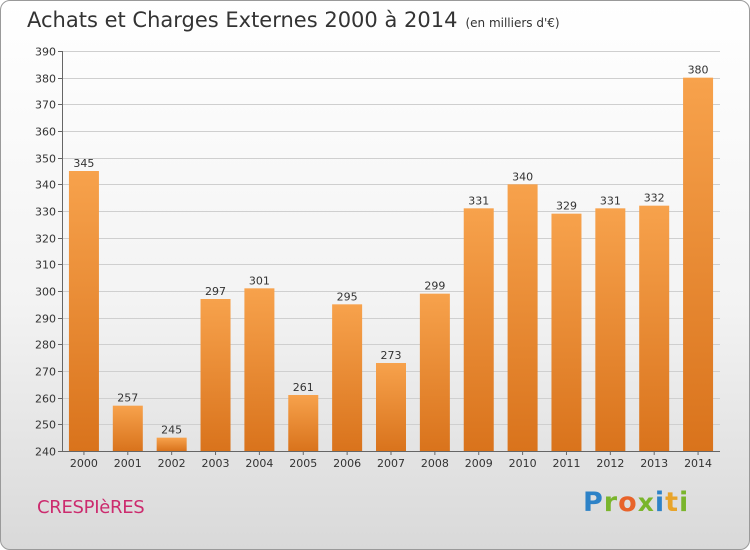  I want to click on value-label-2002: 245, so click(171, 430).